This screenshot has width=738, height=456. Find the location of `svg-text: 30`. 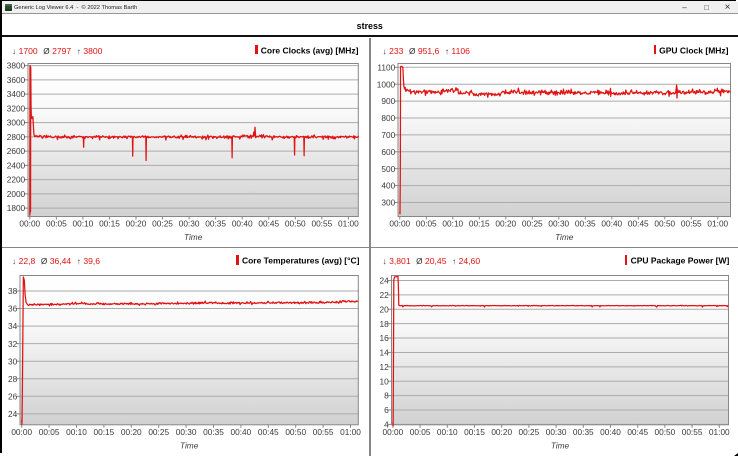

svg-text: 30 is located at coordinates (13, 361).